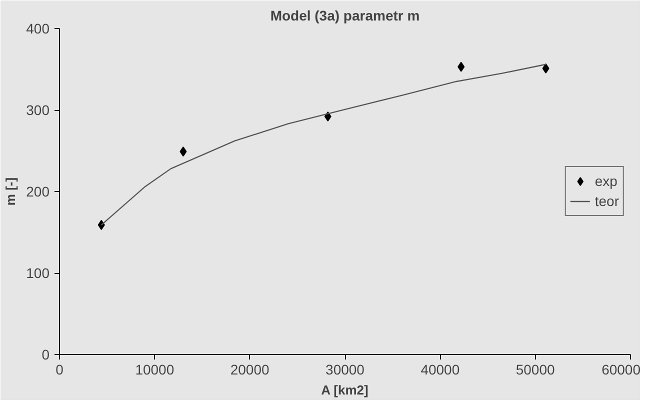 This screenshot has width=656, height=414. What do you see at coordinates (345, 16) in the screenshot?
I see `chart-title: Model (3a) parametr m` at bounding box center [345, 16].